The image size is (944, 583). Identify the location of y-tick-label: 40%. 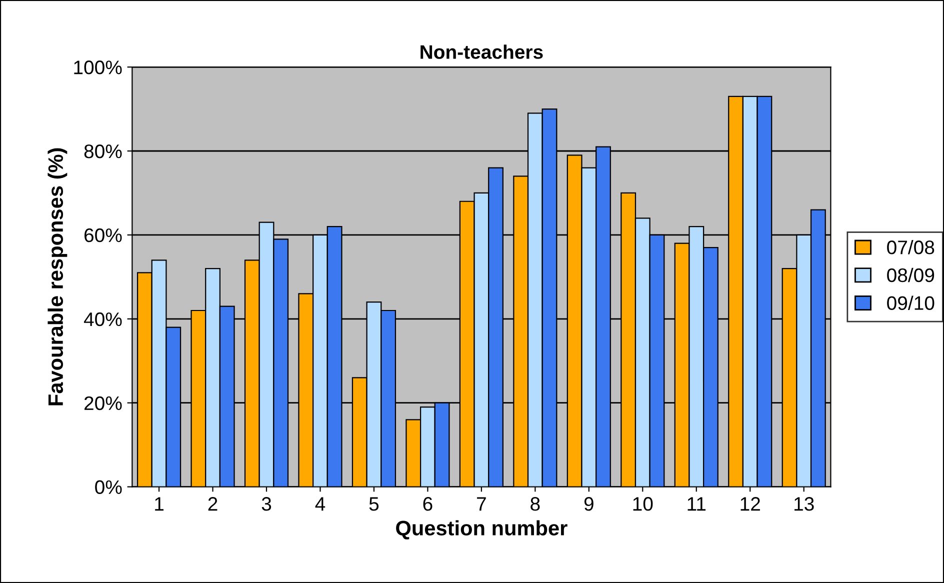
(103, 319).